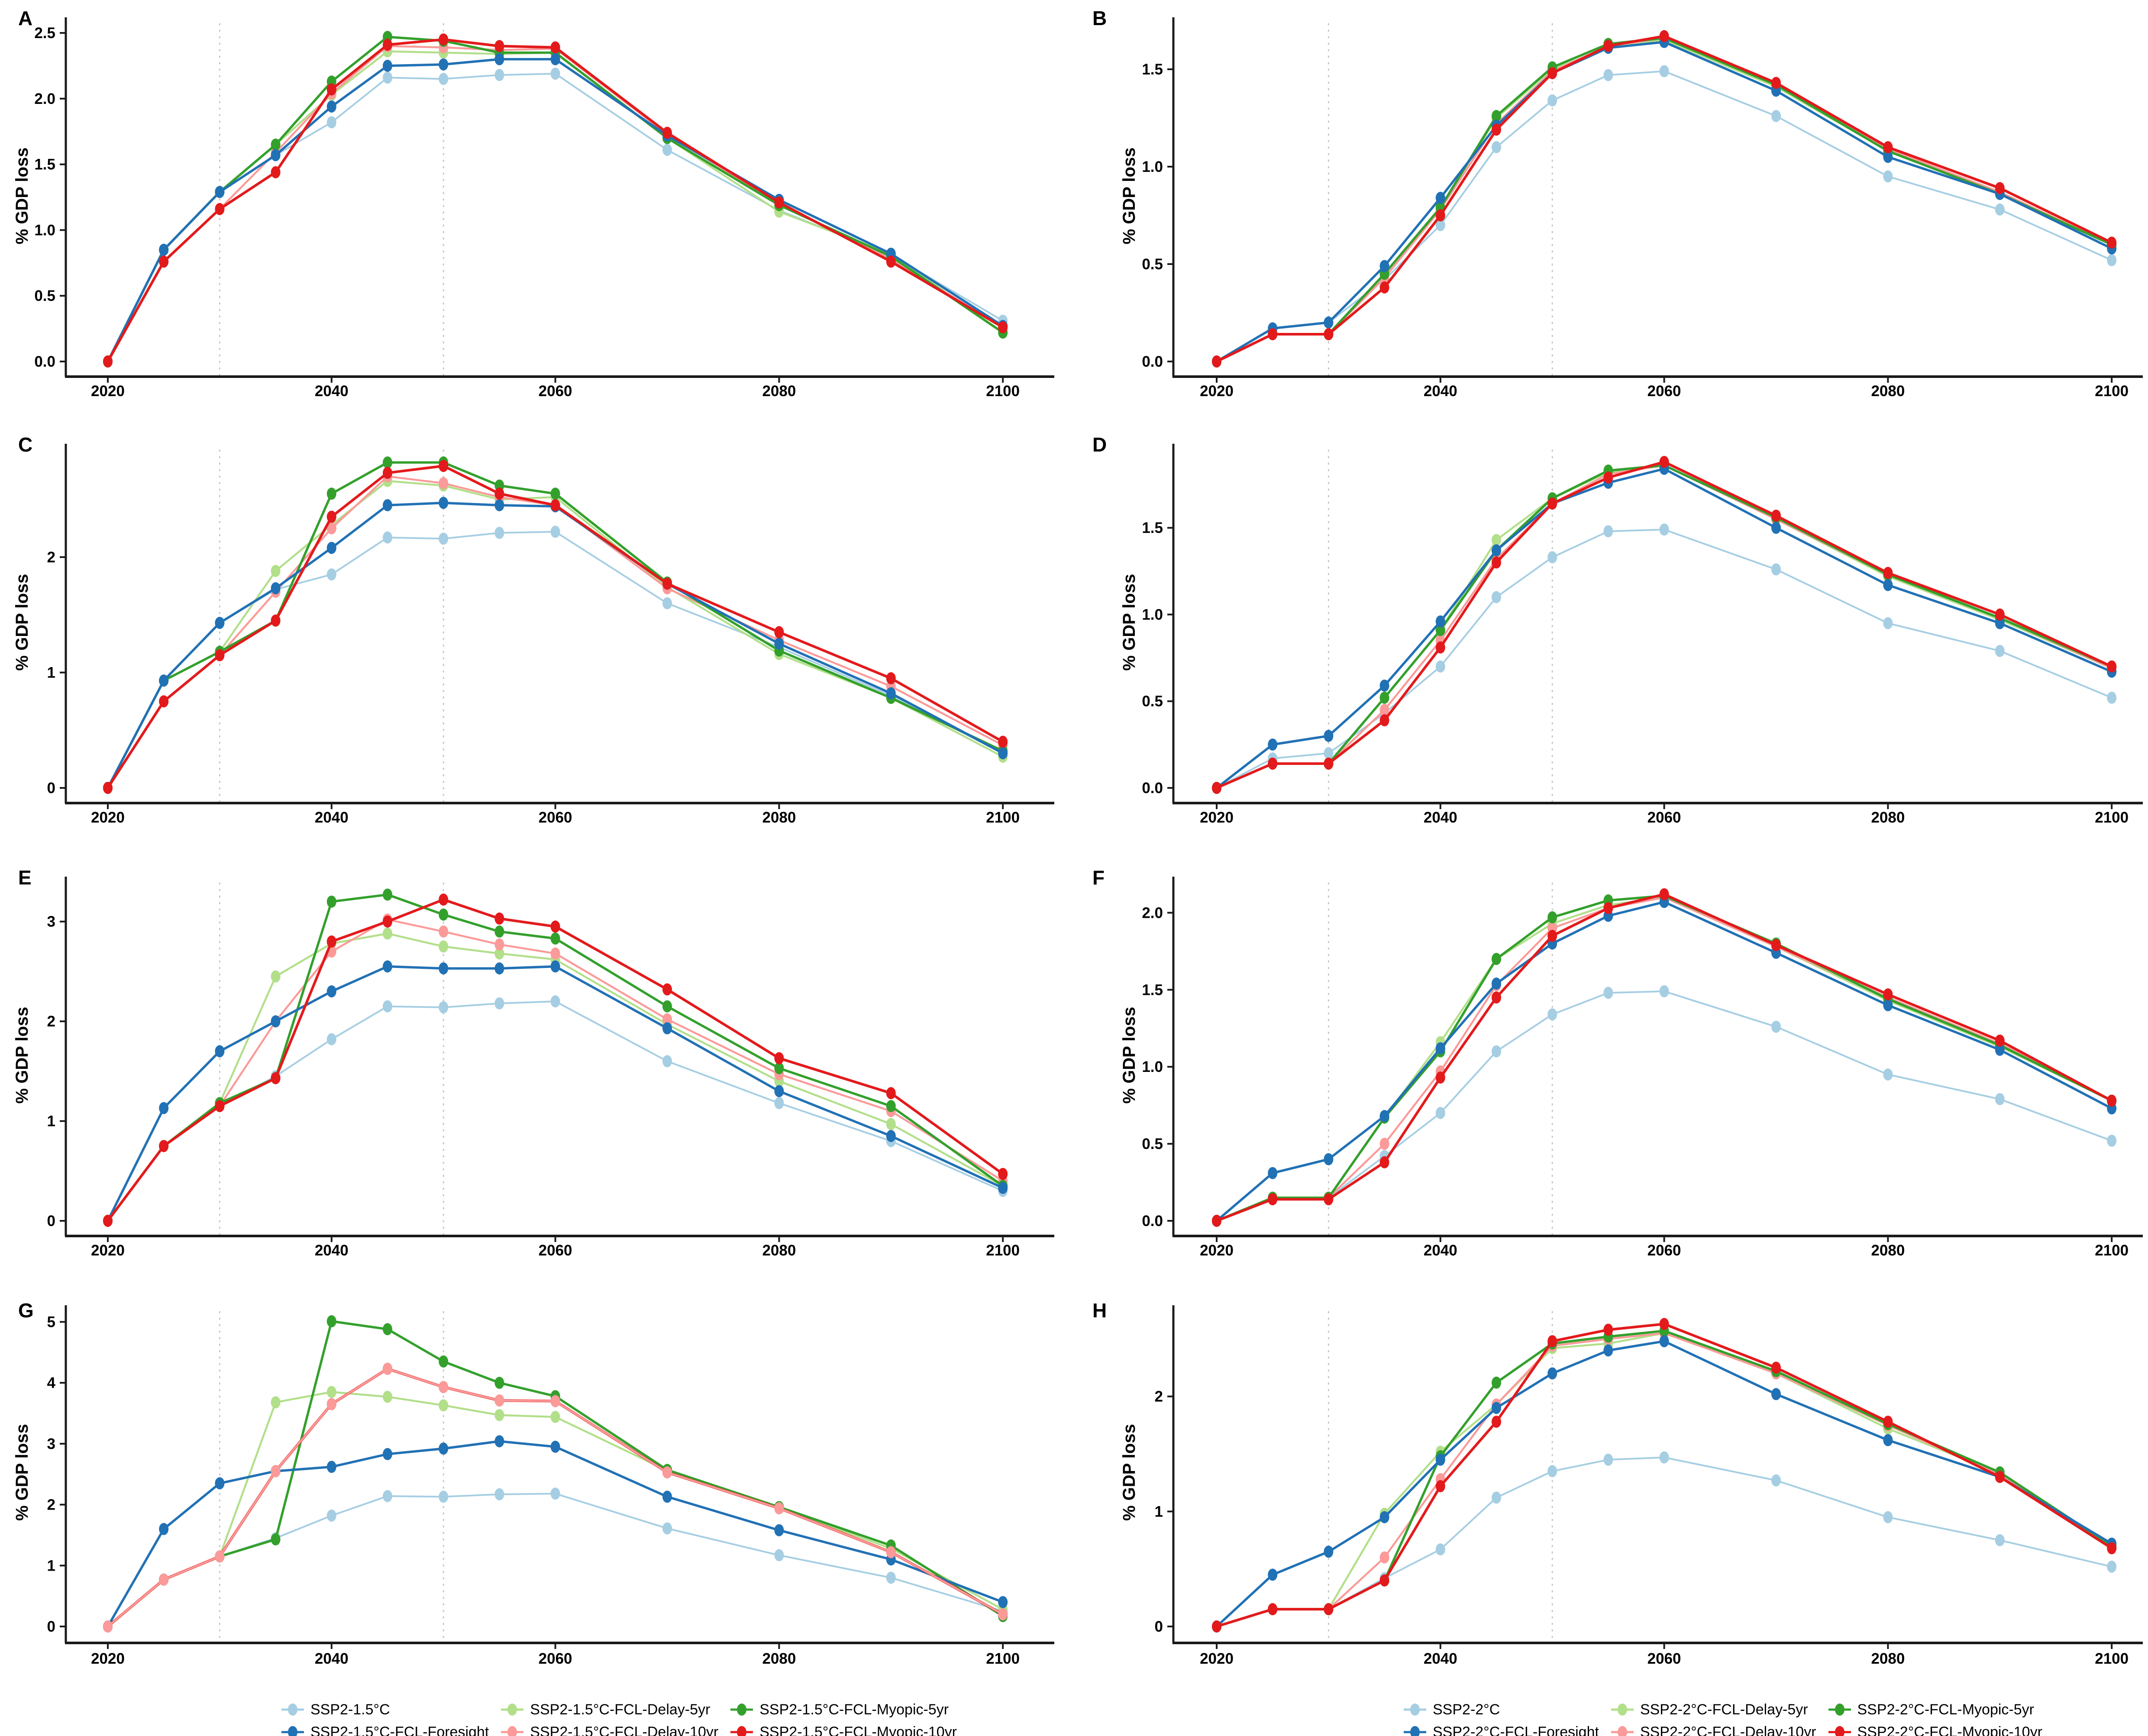 The height and width of the screenshot is (1736, 2148). I want to click on panel-G: 2020 2040 2060 2080 2100 0 1 2 3 4 5 % GDP loss G, so click(537, 1491).